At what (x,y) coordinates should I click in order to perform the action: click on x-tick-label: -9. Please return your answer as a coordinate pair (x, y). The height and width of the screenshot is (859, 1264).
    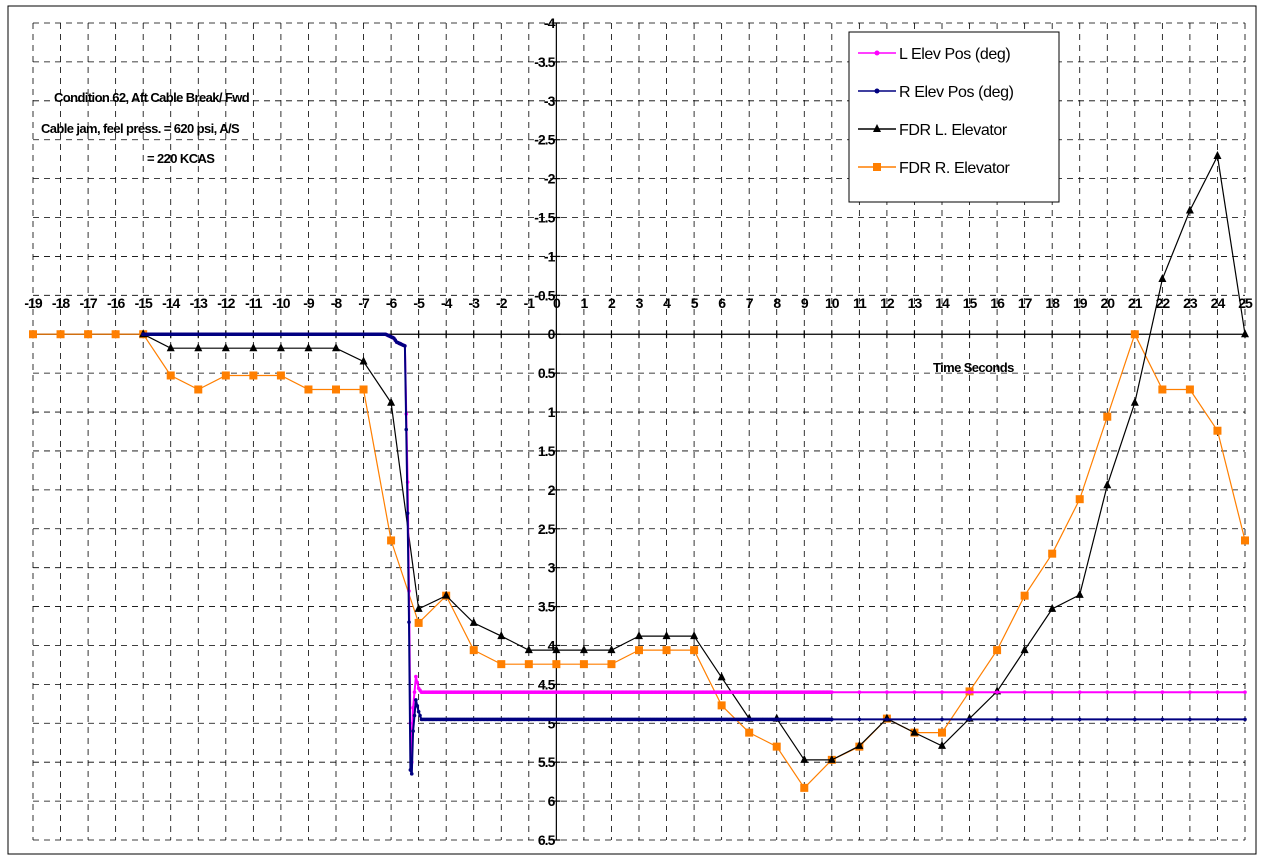
    Looking at the image, I should click on (309, 303).